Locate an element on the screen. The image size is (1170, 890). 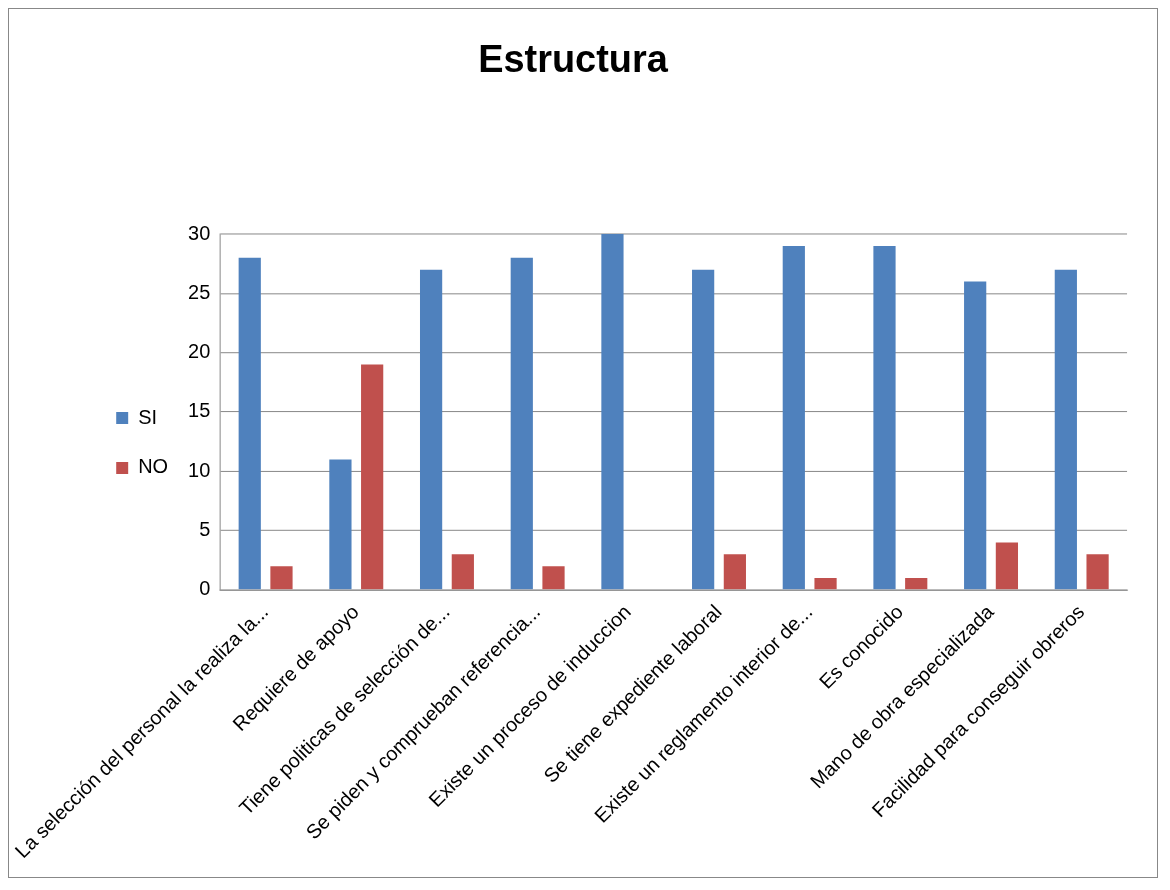
y-tick-label: 10 is located at coordinates (199, 469).